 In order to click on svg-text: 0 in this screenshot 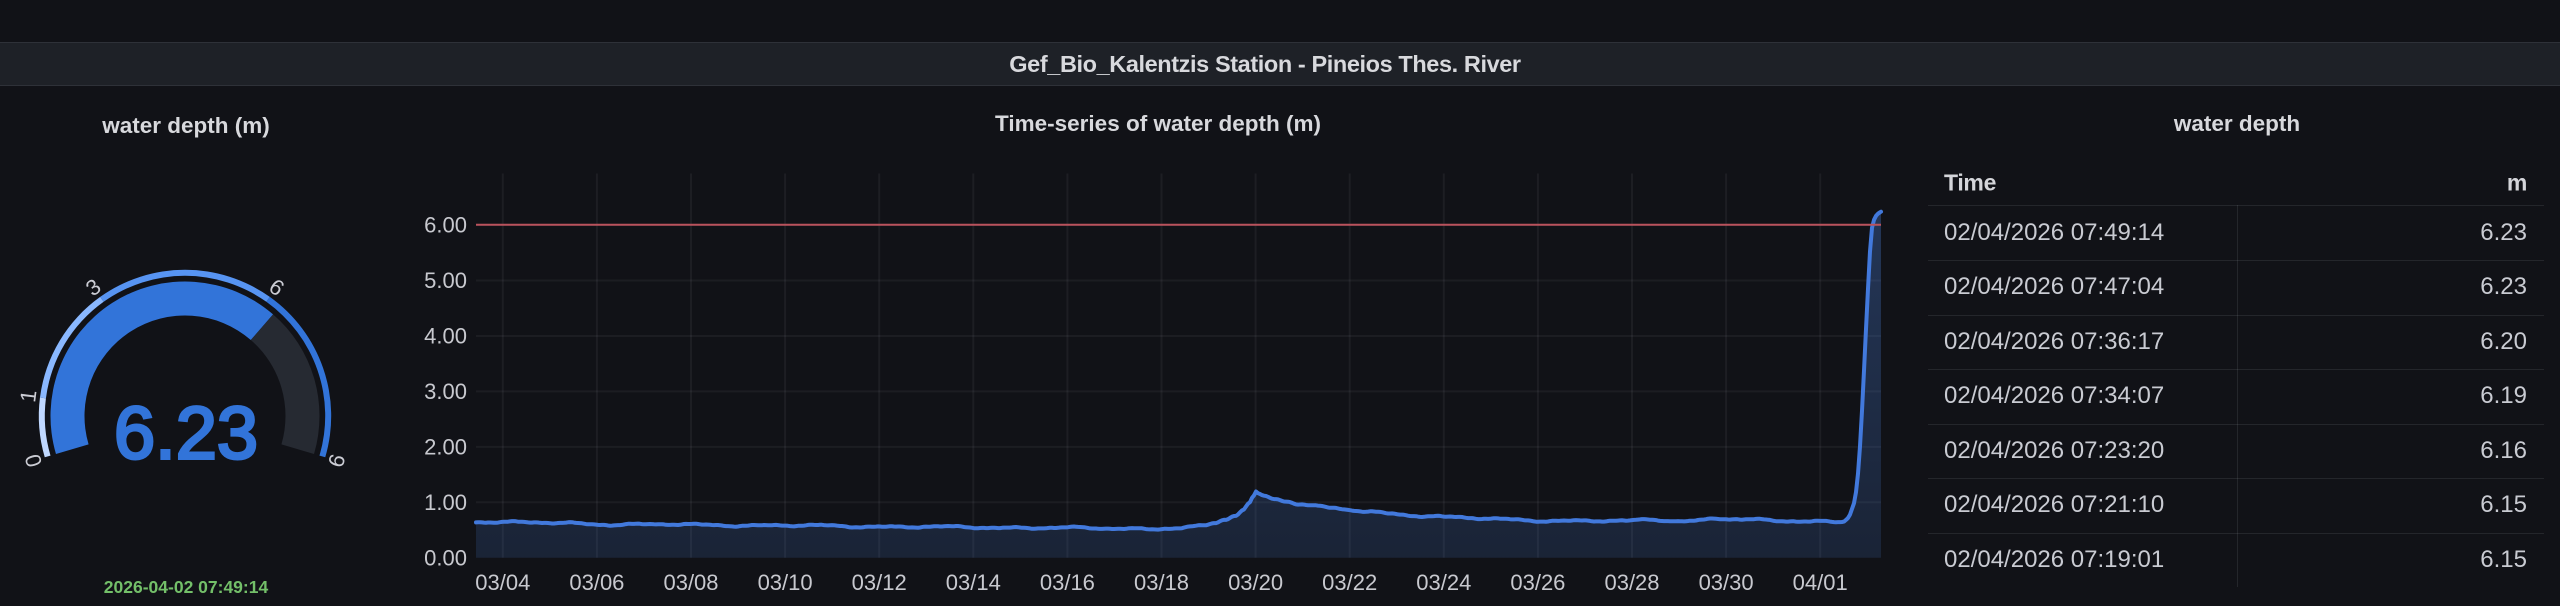, I will do `click(33, 460)`.